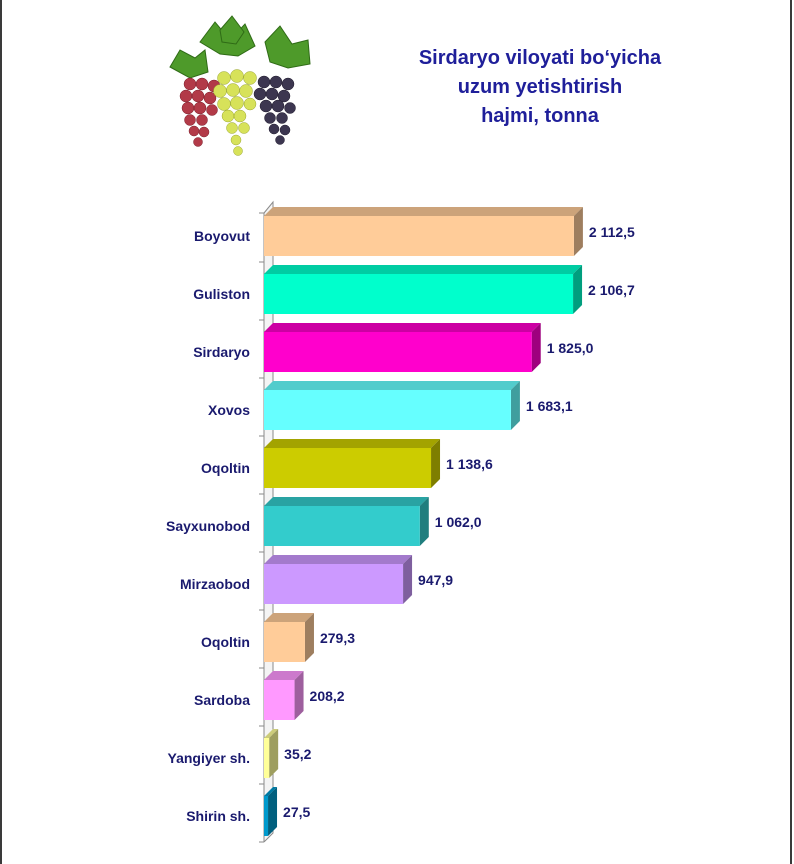 Image resolution: width=794 pixels, height=864 pixels. I want to click on value-label: 279,3, so click(337, 638).